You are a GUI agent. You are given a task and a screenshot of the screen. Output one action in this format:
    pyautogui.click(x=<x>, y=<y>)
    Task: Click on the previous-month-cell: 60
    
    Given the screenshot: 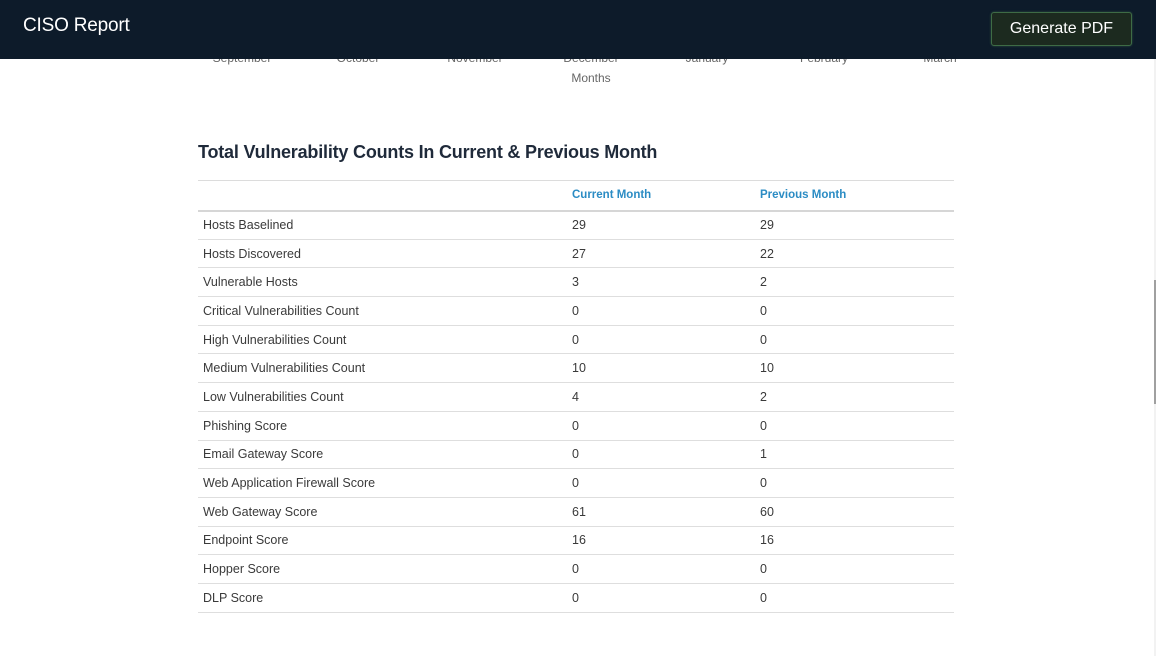 What is the action you would take?
    pyautogui.click(x=854, y=512)
    